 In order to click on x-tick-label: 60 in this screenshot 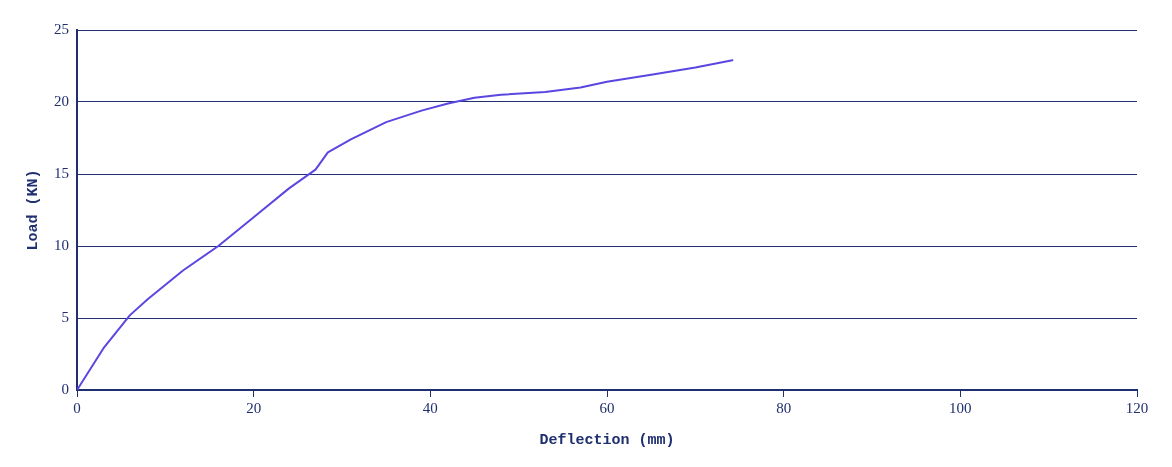, I will do `click(607, 407)`.